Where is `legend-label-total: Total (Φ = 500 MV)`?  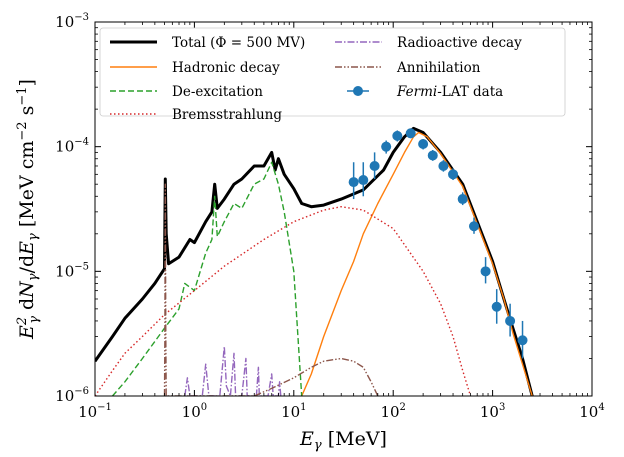 legend-label-total: Total (Φ = 500 MV) is located at coordinates (238, 43).